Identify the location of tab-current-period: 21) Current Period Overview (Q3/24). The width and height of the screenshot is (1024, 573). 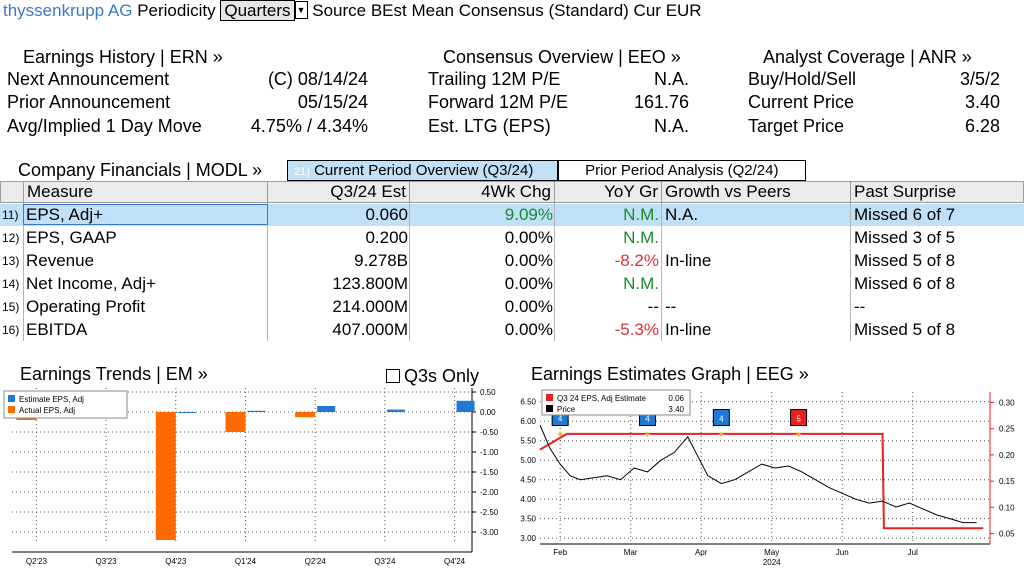
(422, 170).